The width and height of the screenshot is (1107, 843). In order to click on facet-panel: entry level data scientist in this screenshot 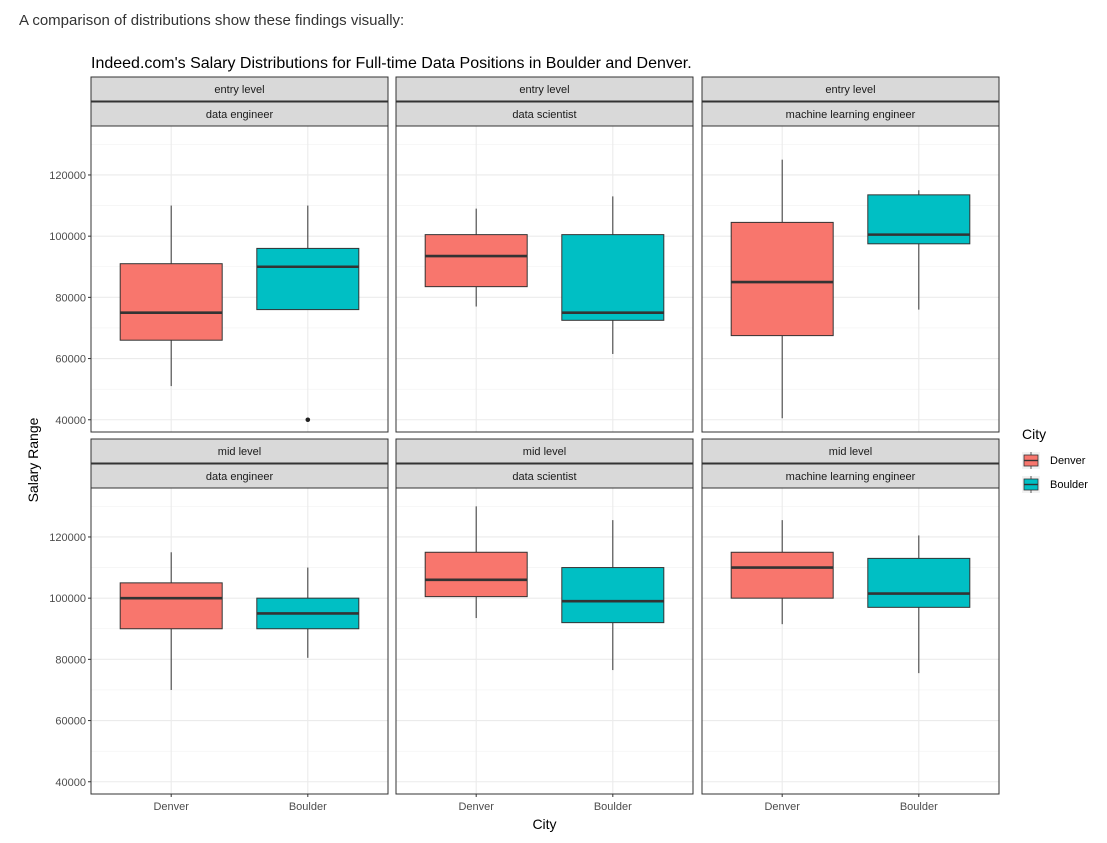, I will do `click(544, 254)`.